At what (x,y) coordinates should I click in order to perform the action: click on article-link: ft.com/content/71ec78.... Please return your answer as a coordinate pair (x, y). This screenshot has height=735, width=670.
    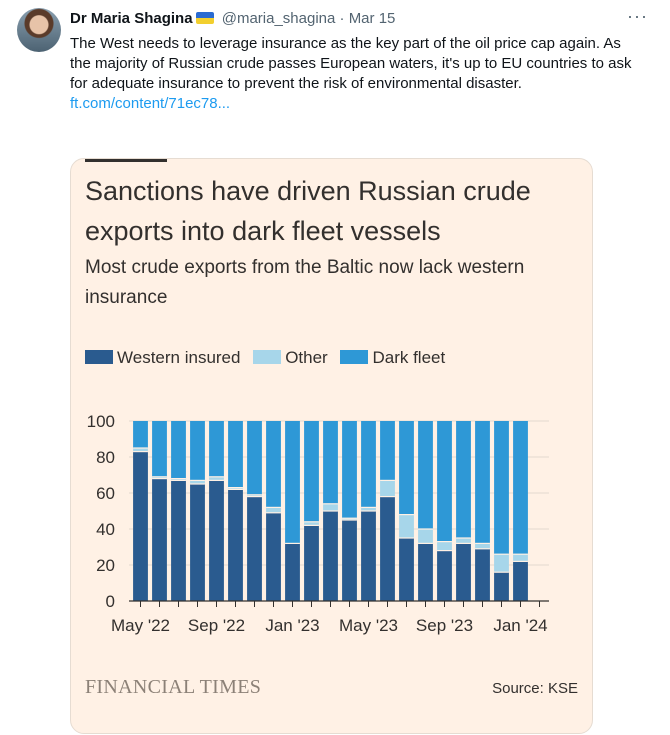
    Looking at the image, I should click on (150, 103).